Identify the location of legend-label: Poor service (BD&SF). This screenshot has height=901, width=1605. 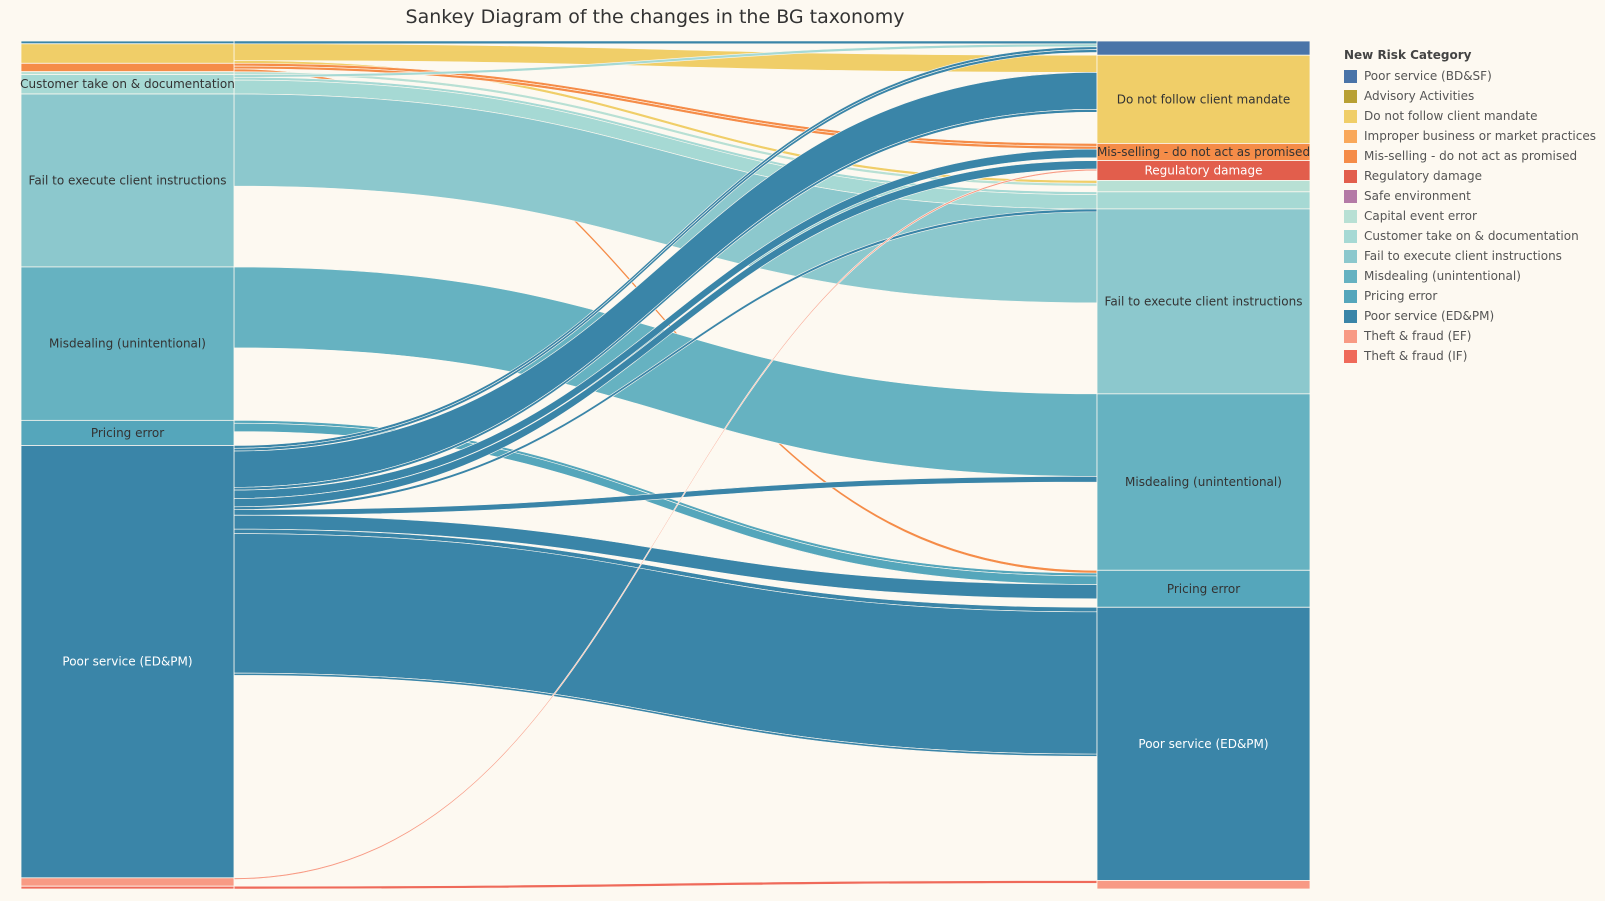
(1428, 76).